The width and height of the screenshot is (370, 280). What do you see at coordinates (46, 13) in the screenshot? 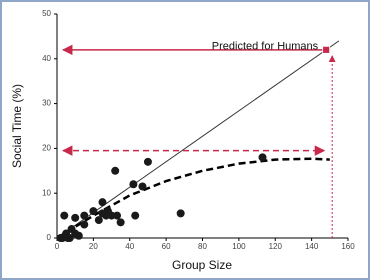
I see `y-tick-label: 50` at bounding box center [46, 13].